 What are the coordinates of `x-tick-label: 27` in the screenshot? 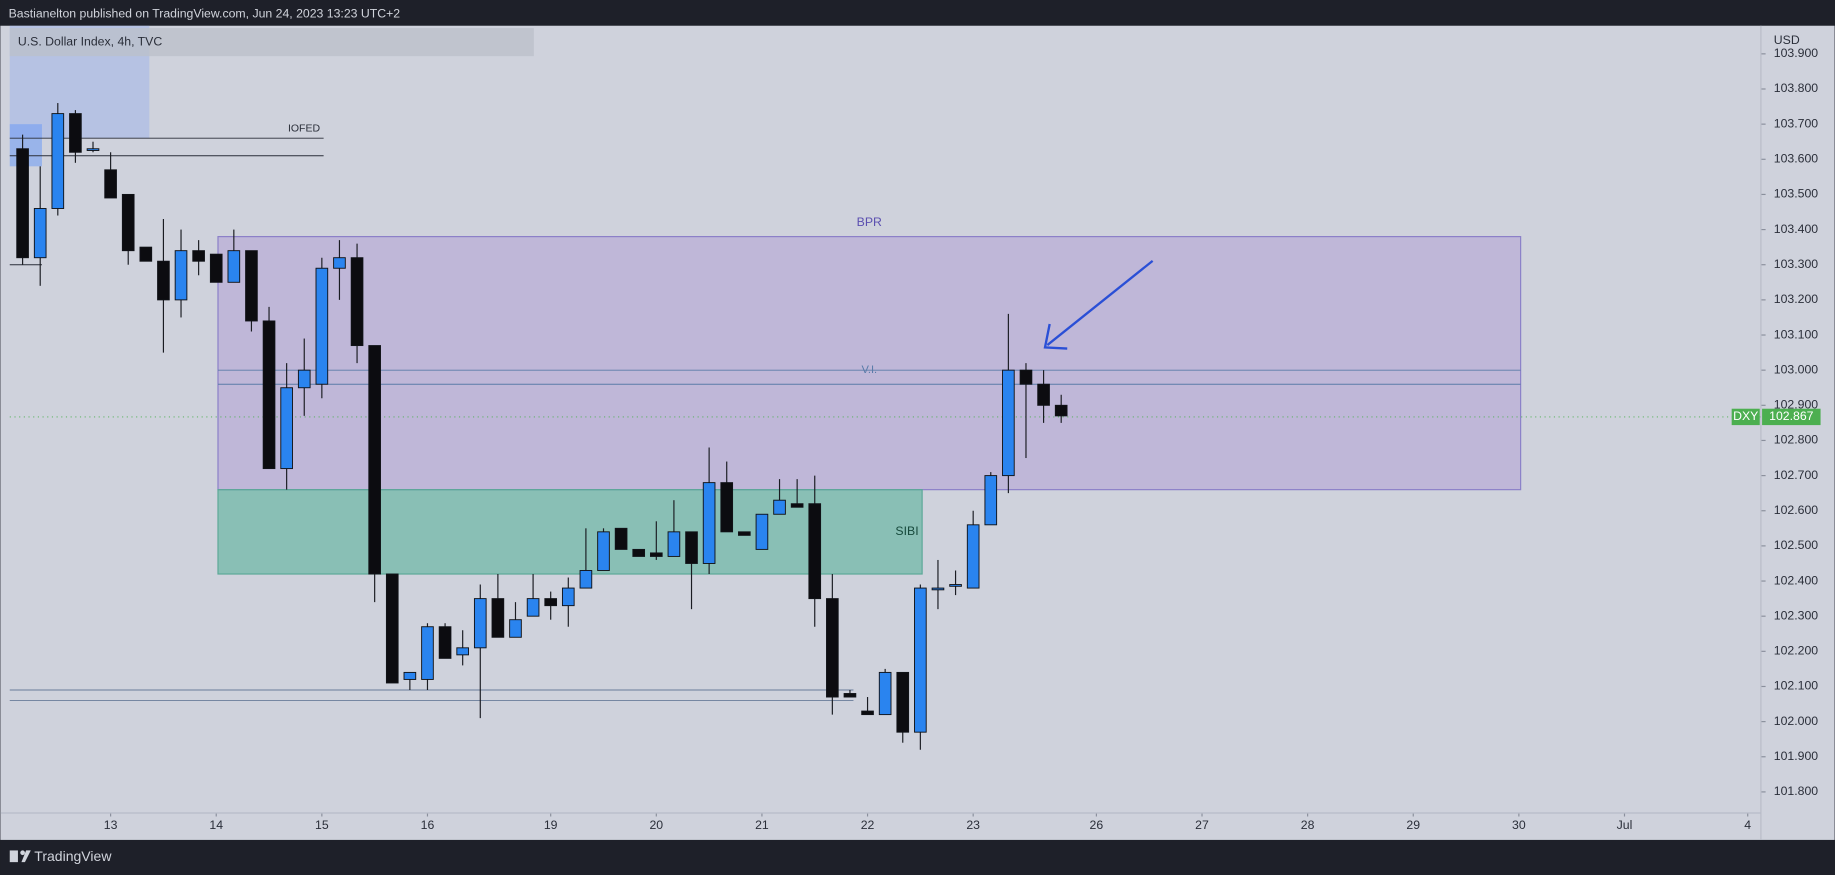 It's located at (1202, 825).